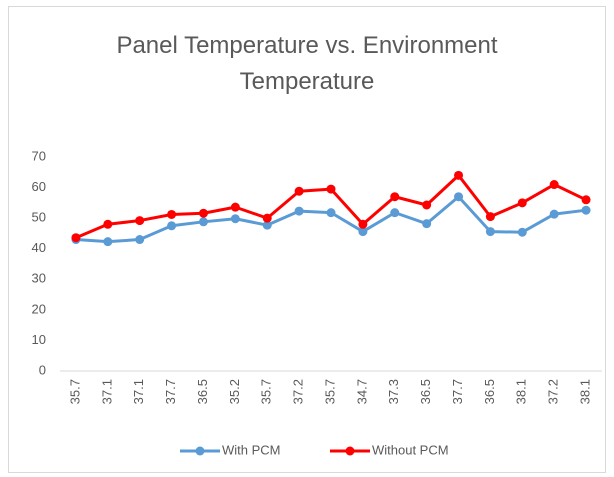  Describe the element at coordinates (39, 247) in the screenshot. I see `y-tick-label: 40` at that location.